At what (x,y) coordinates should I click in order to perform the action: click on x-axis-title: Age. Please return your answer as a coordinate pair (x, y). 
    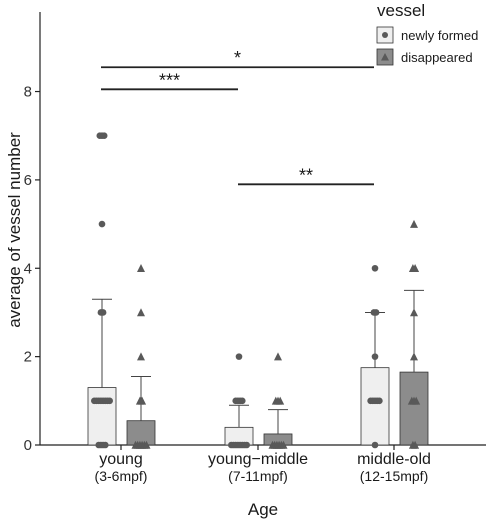
    Looking at the image, I should click on (263, 509).